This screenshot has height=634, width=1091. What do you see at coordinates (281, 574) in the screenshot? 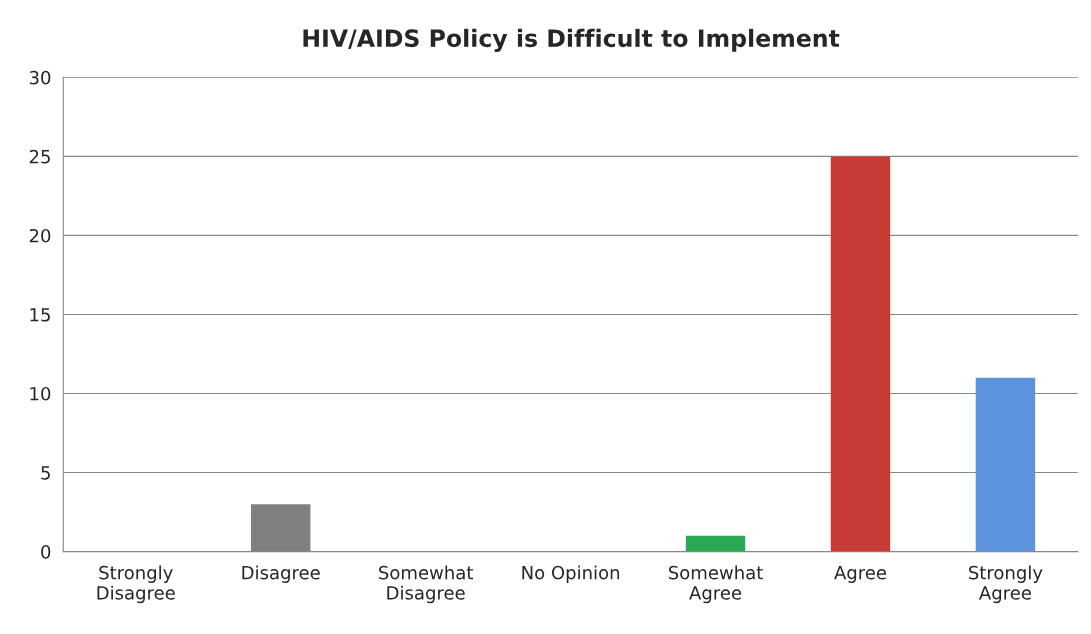
I see `x-tick-label: Disagree` at bounding box center [281, 574].